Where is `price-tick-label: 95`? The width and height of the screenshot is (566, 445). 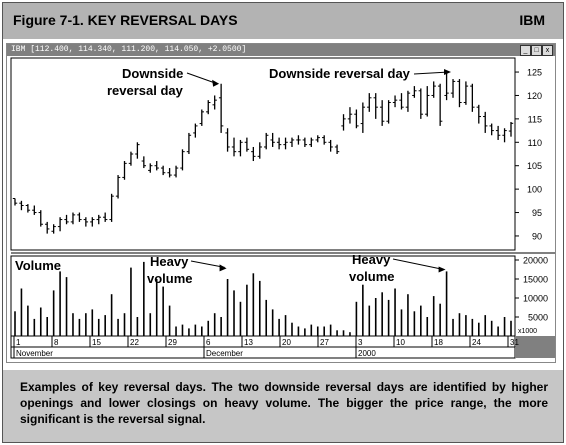 price-tick-label: 95 is located at coordinates (537, 213).